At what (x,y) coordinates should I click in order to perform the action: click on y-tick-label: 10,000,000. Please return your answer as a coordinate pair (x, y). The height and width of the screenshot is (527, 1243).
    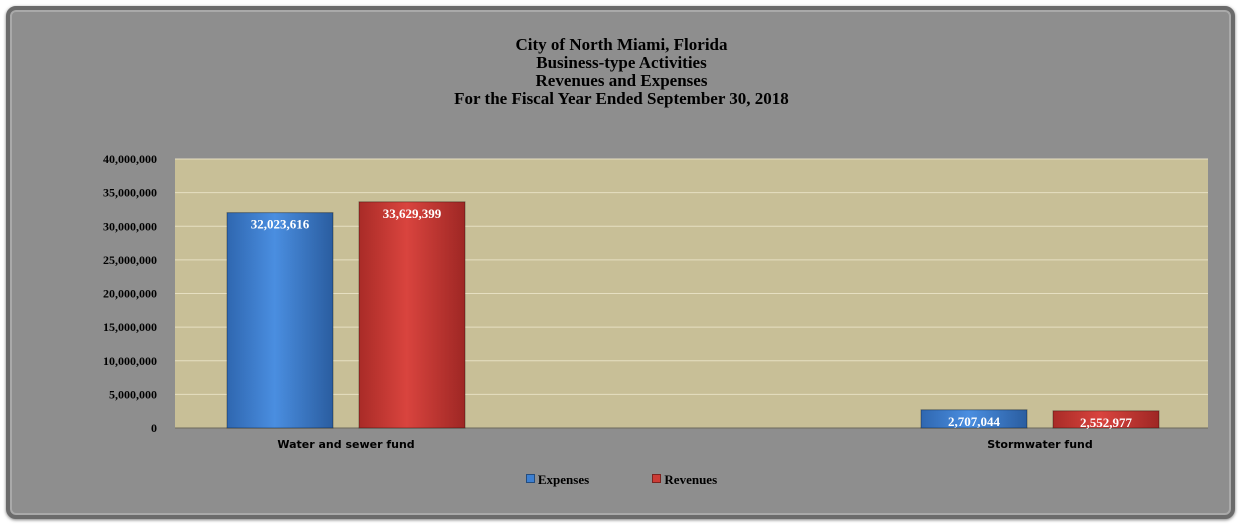
    Looking at the image, I should click on (130, 361).